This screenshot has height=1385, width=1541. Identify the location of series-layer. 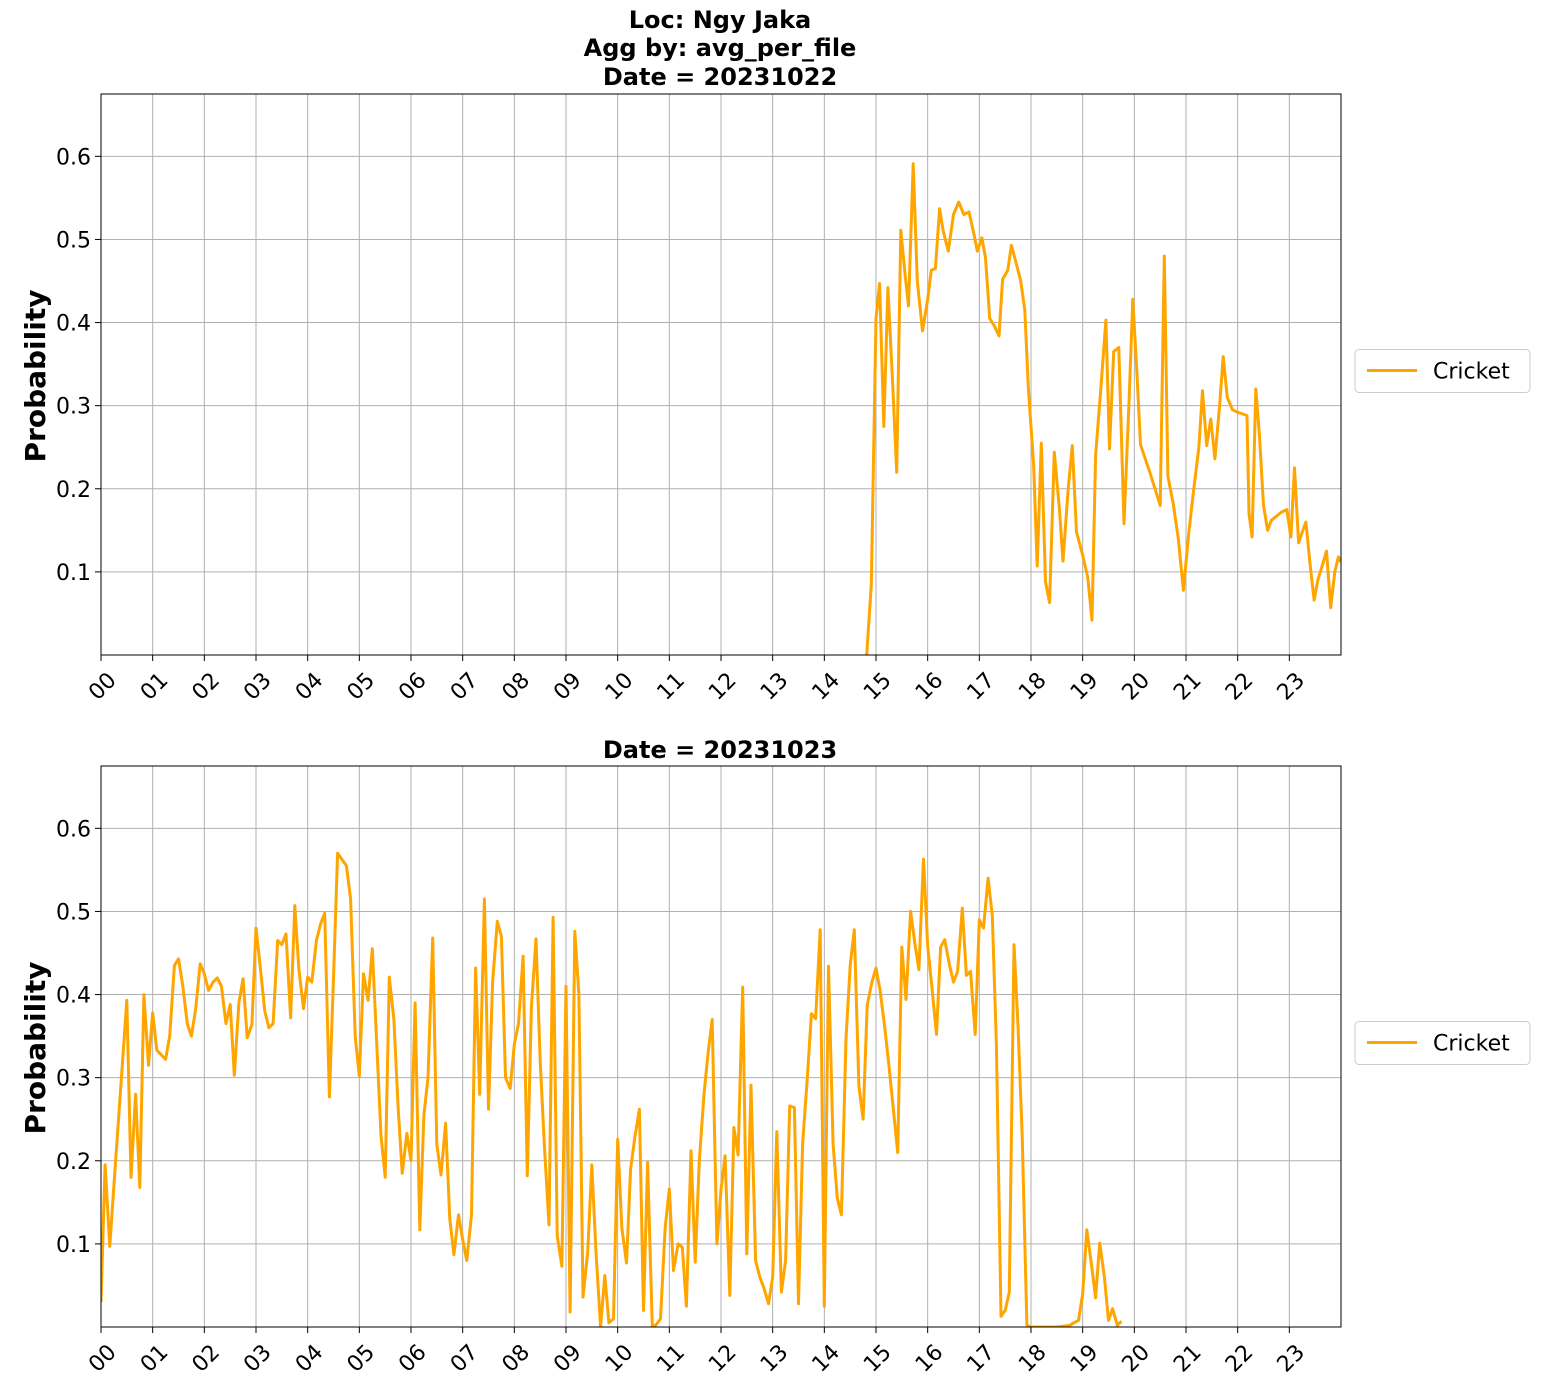
(1103, 408).